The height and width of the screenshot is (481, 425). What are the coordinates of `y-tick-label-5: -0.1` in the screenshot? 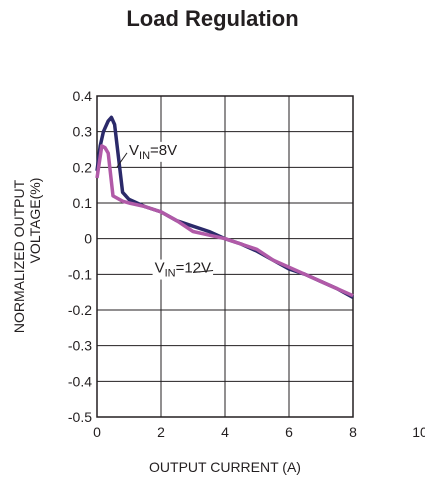 It's located at (80, 274).